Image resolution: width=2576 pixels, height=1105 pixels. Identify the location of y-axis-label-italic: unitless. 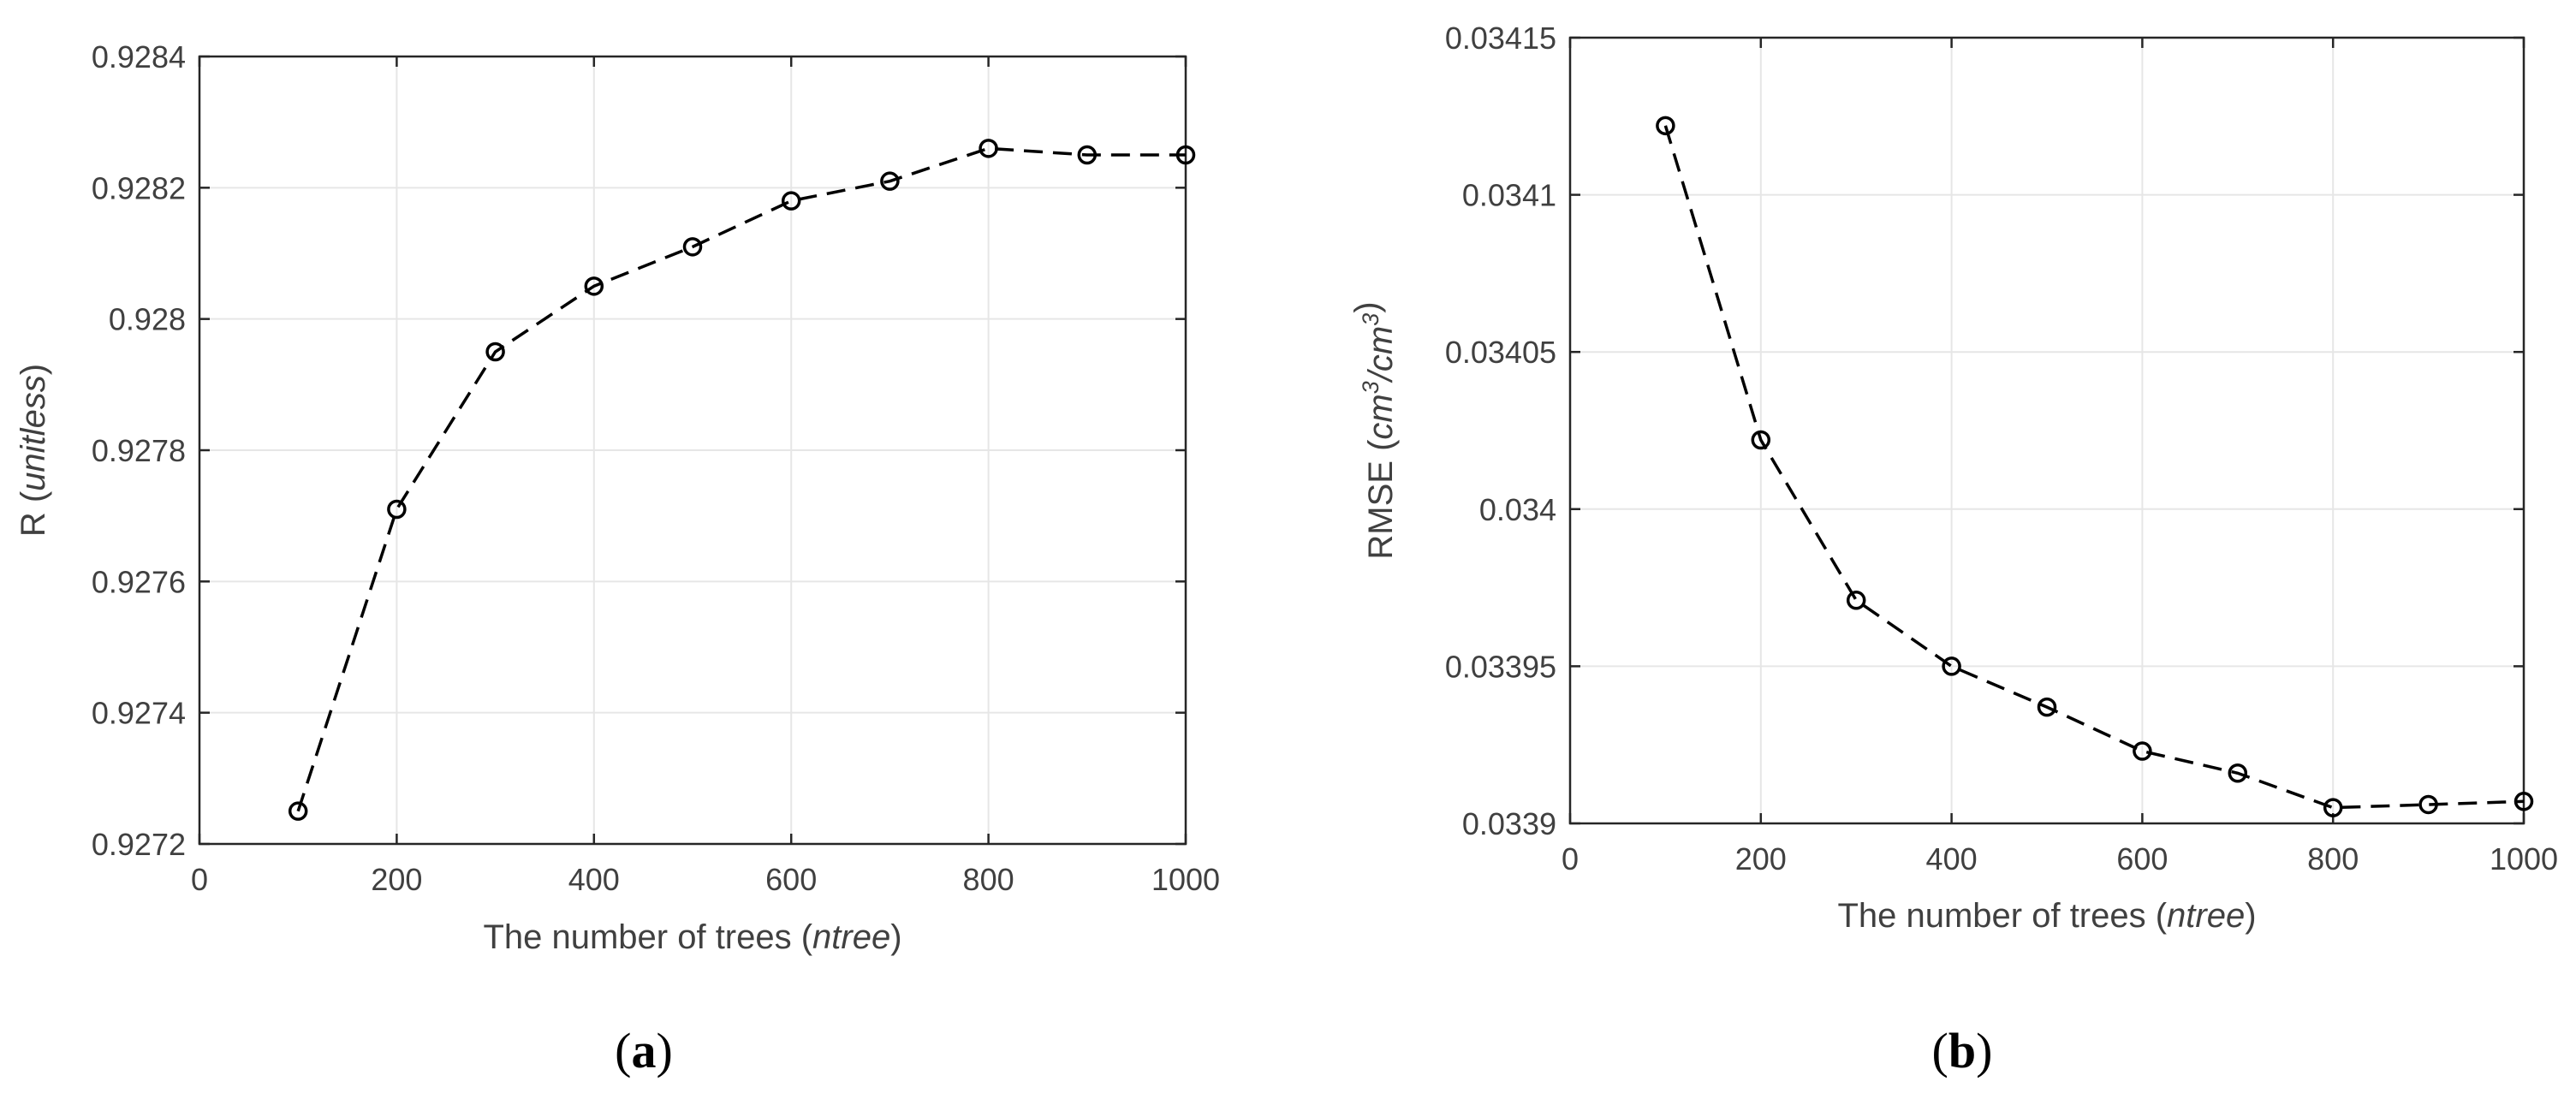
(33, 433).